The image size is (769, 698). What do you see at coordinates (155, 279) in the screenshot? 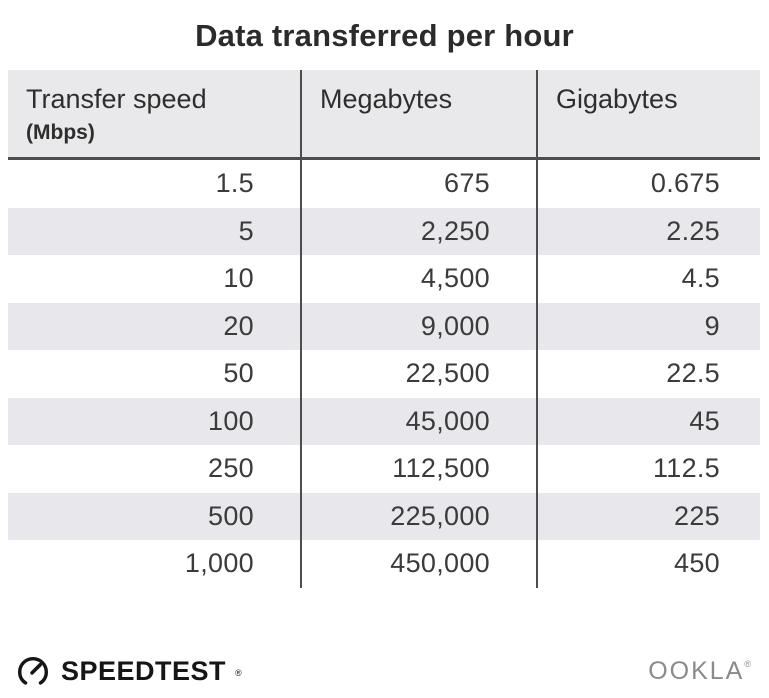
I see `cell-transfer-speed: 10` at bounding box center [155, 279].